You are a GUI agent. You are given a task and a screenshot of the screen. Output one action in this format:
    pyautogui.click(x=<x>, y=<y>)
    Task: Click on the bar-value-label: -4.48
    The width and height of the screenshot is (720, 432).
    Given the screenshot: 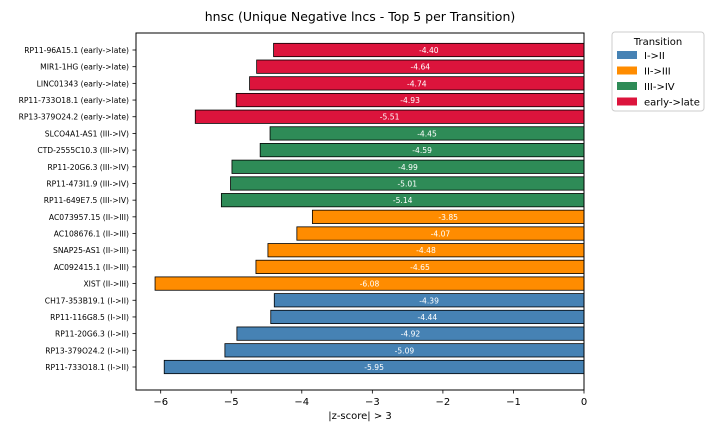 What is the action you would take?
    pyautogui.click(x=426, y=250)
    